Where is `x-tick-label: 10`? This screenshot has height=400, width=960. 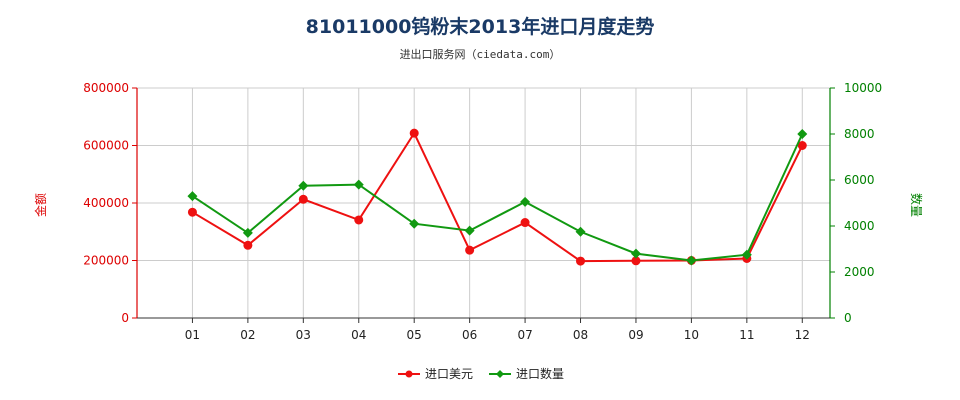 x-tick-label: 10 is located at coordinates (691, 335).